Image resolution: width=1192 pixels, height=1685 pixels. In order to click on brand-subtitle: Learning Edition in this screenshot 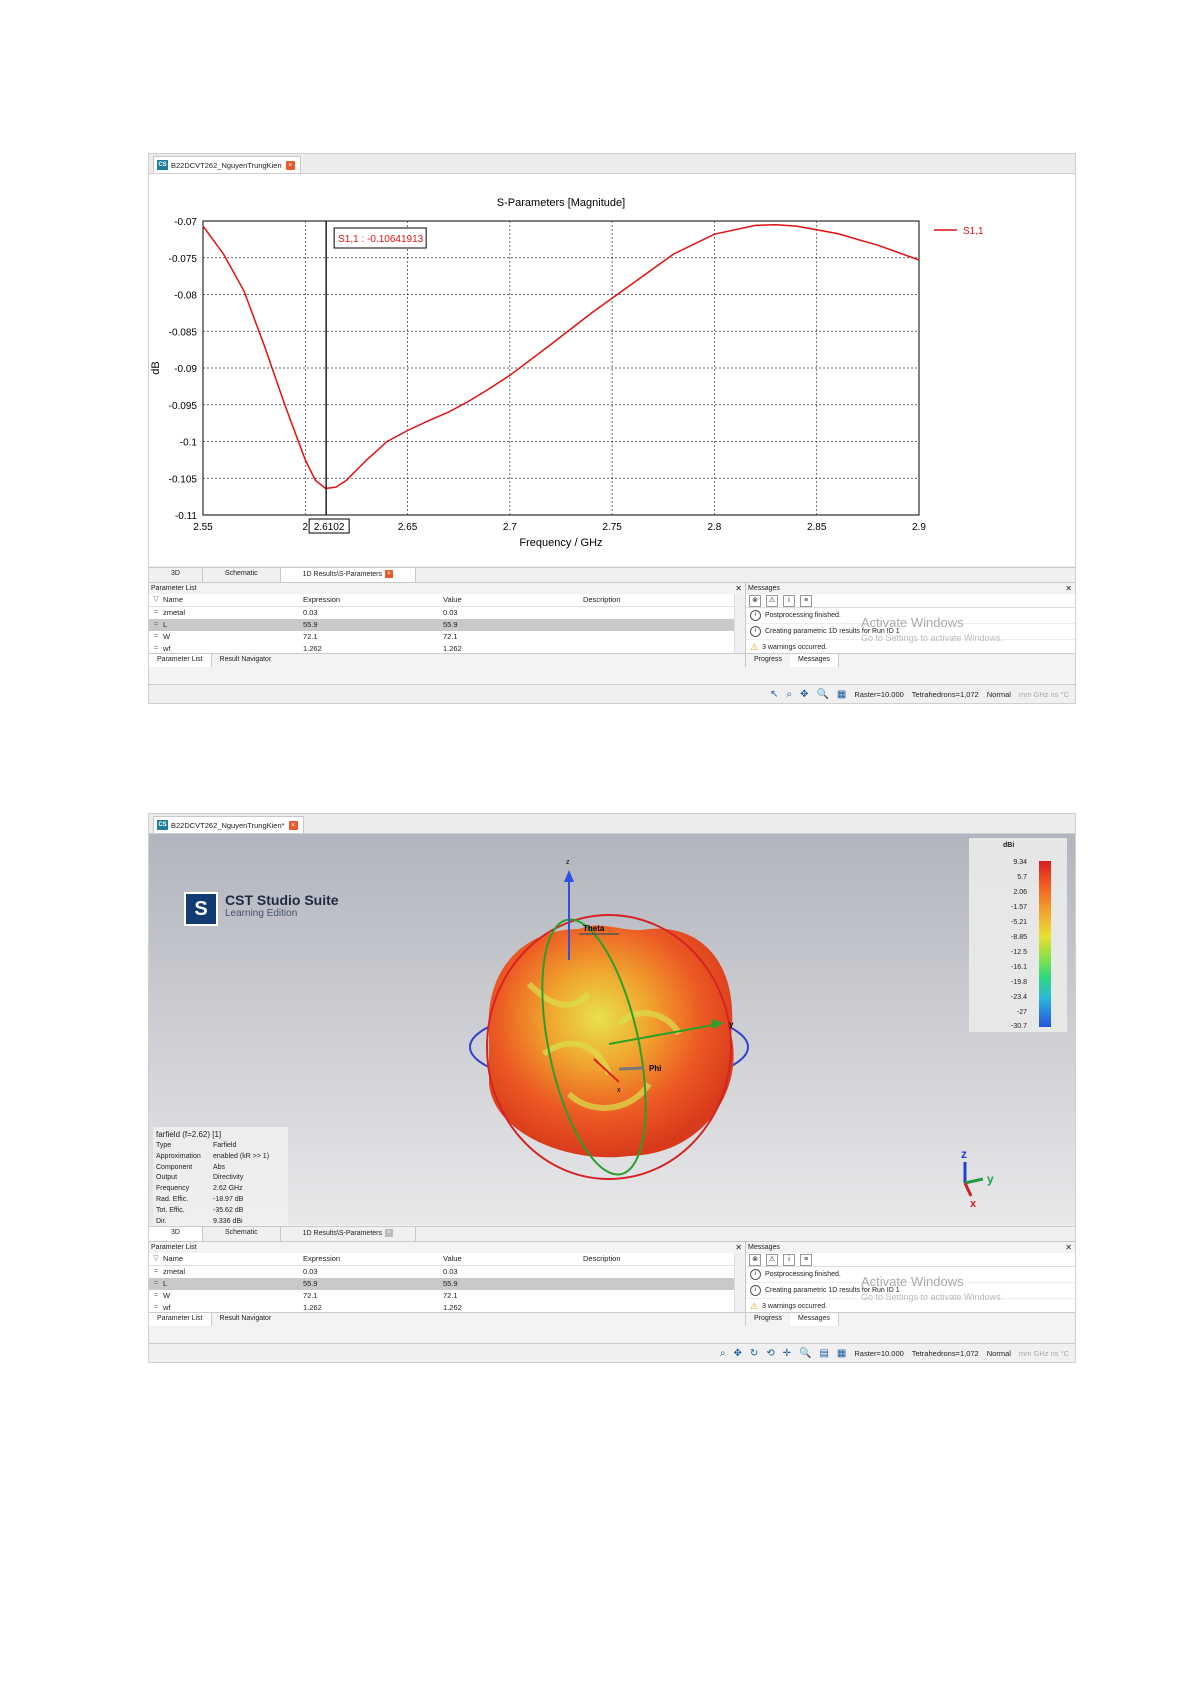, I will do `click(261, 913)`.